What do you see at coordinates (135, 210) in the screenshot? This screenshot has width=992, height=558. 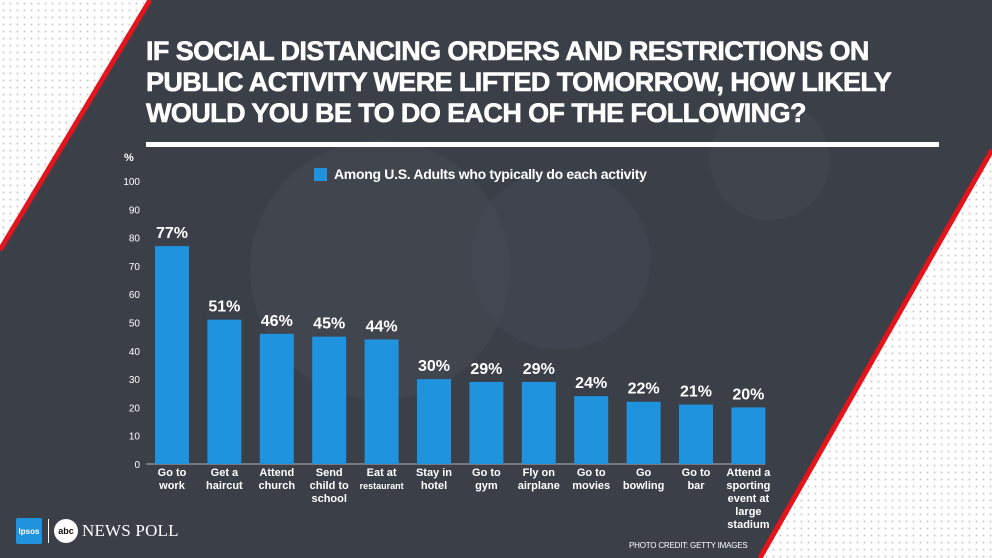 I see `y-tick-label: 90` at bounding box center [135, 210].